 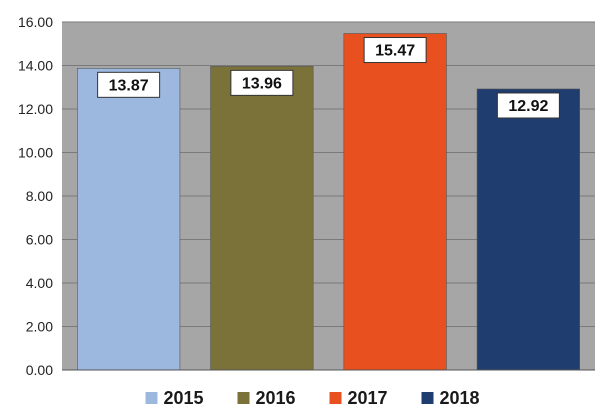 I want to click on data-label-text: 13.96, so click(x=262, y=83).